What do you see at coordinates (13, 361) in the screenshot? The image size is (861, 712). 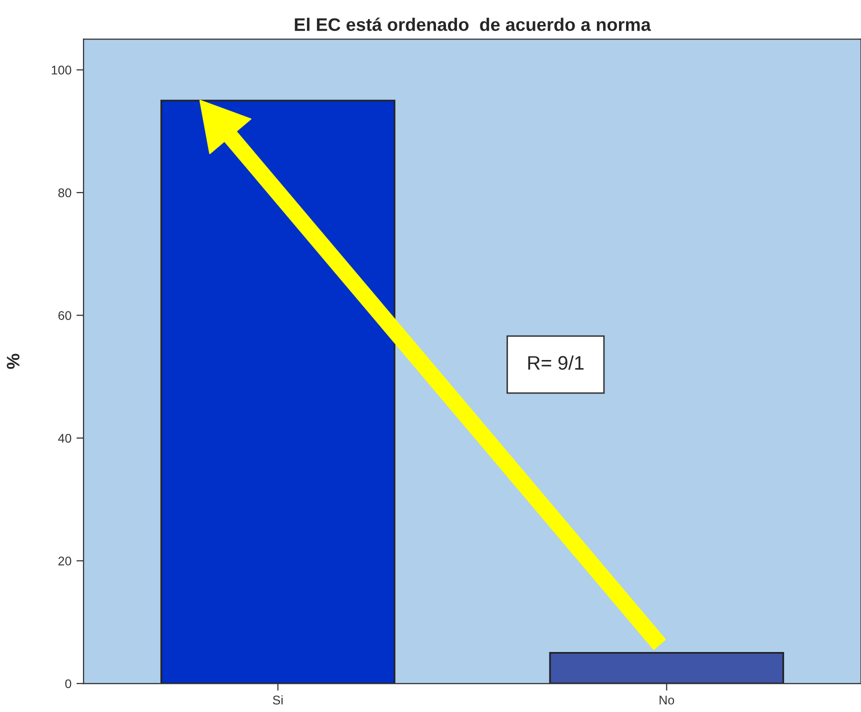 I see `y-axis-title: %` at bounding box center [13, 361].